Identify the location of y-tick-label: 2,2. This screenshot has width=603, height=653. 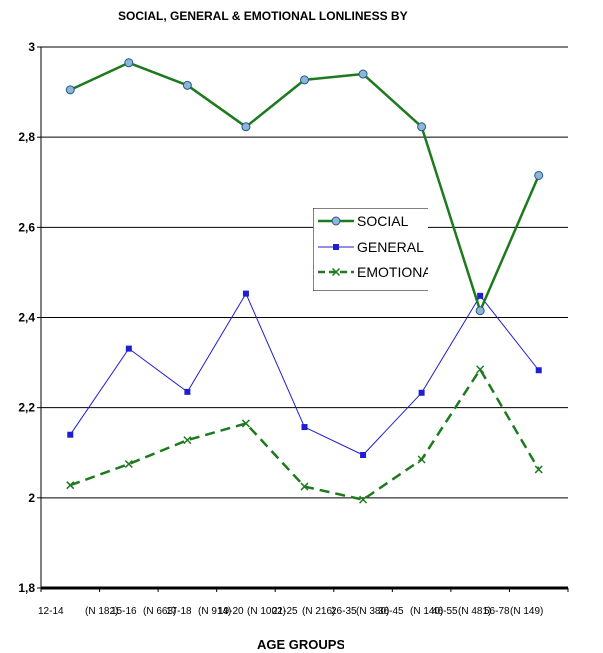
(26, 408).